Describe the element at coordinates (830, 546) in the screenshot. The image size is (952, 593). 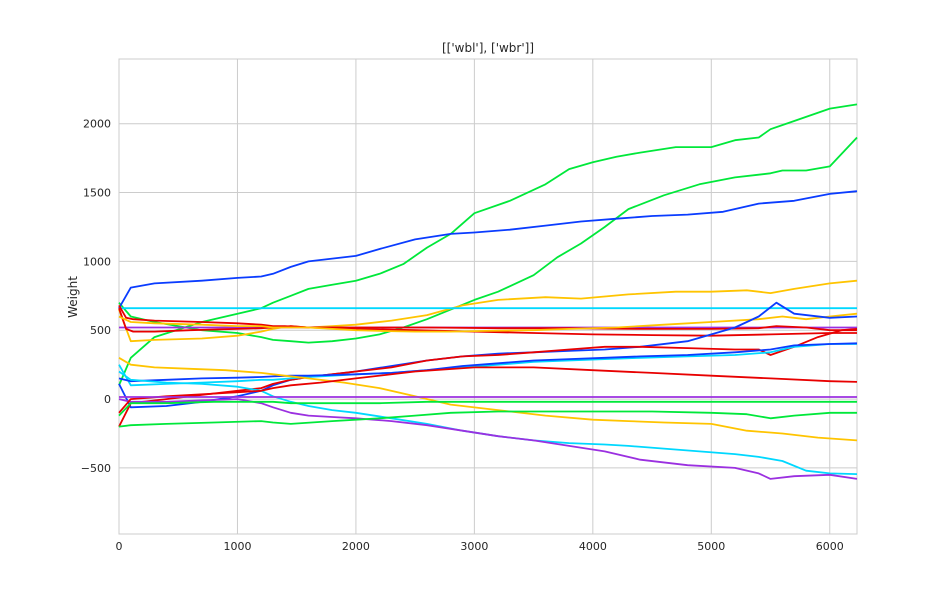
I see `x-tick-label: 6000` at that location.